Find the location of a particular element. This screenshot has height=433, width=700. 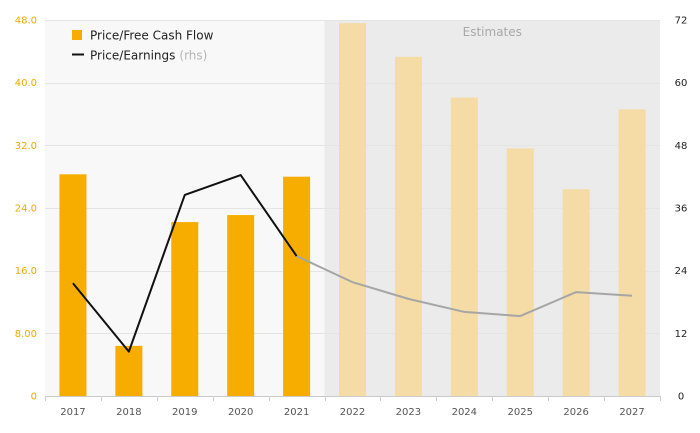

x-tick-label: 2022 is located at coordinates (352, 412).